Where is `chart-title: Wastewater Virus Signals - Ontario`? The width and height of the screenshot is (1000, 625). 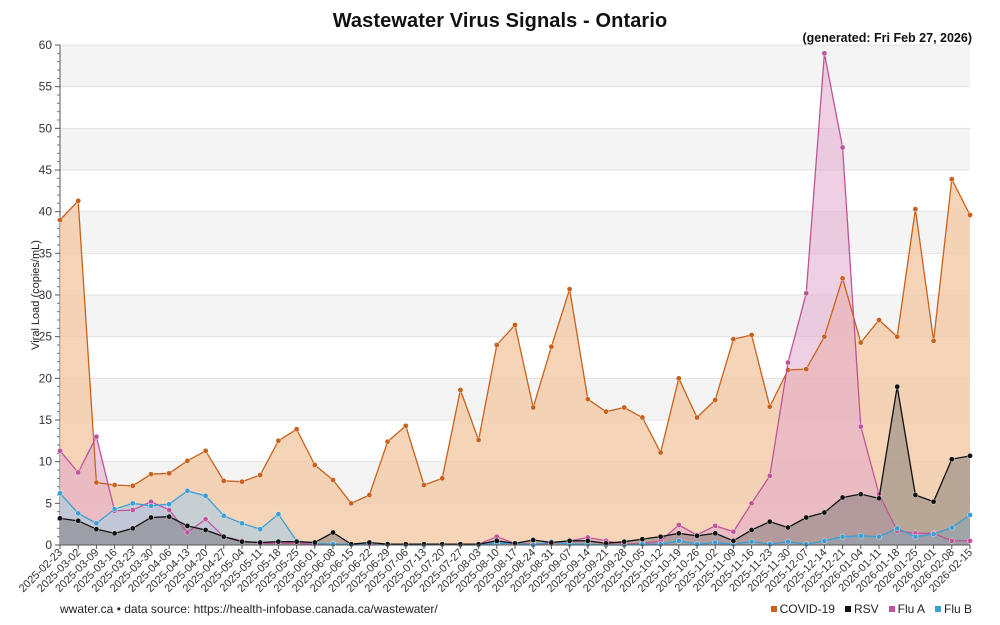 chart-title: Wastewater Virus Signals - Ontario is located at coordinates (500, 21).